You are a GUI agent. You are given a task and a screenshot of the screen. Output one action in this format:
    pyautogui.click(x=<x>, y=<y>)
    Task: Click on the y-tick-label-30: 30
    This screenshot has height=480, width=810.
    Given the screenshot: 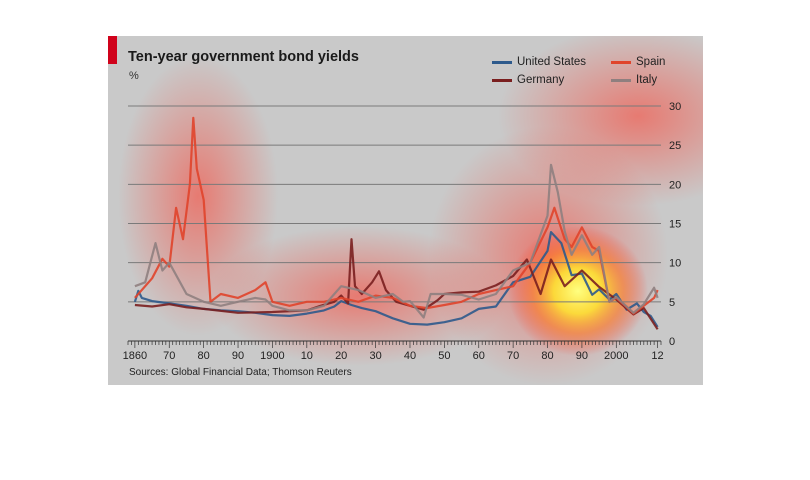 What is the action you would take?
    pyautogui.click(x=675, y=107)
    